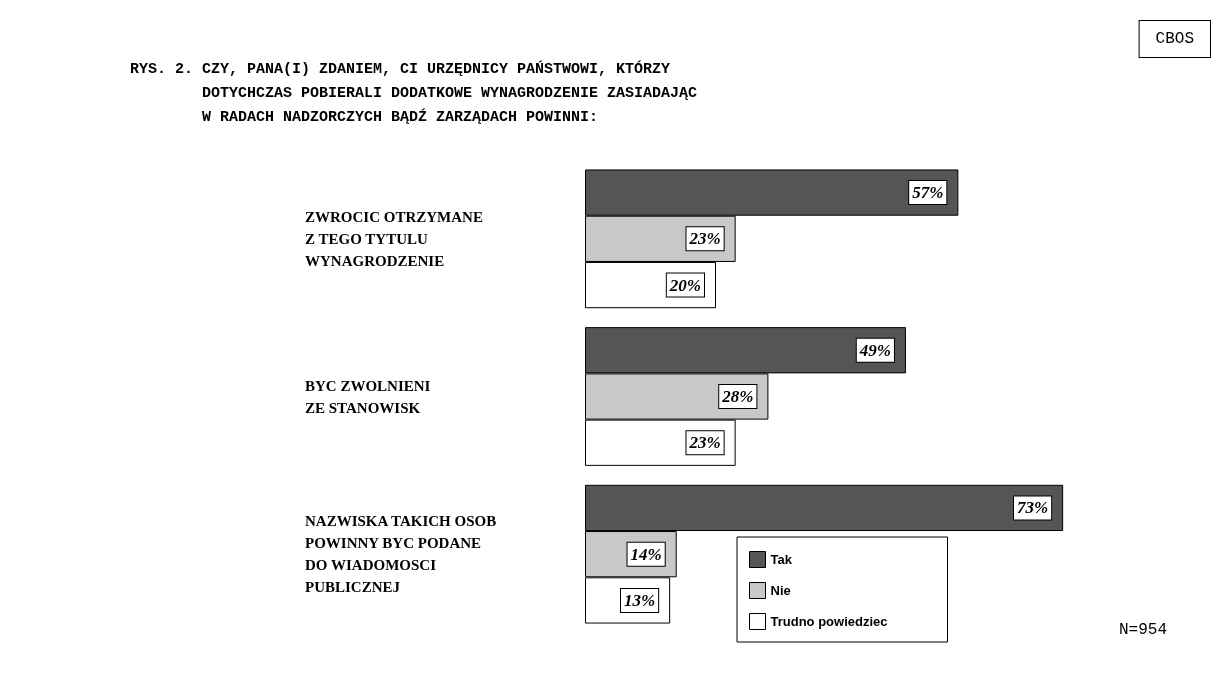 The width and height of the screenshot is (1229, 673). What do you see at coordinates (684, 285) in the screenshot?
I see `data-label: 20%` at bounding box center [684, 285].